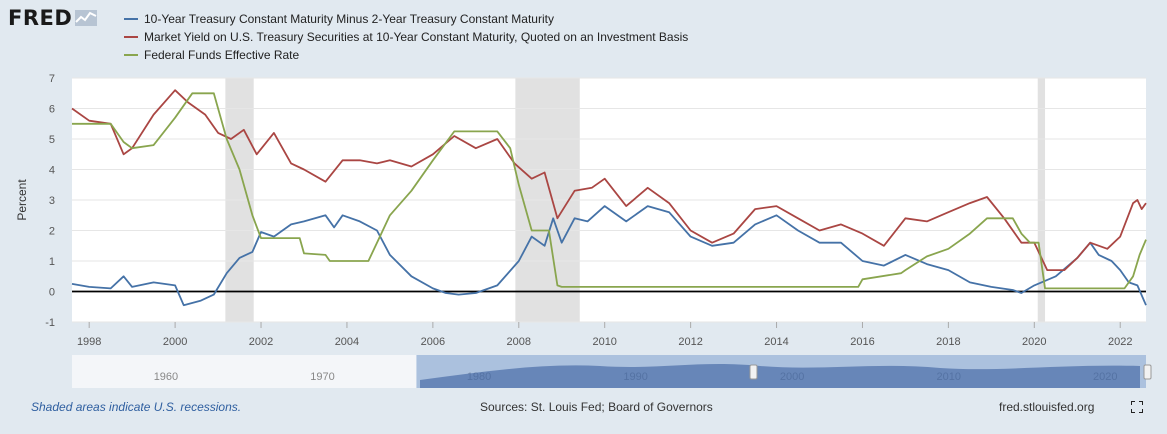  I want to click on legend-label: Federal Funds Effective Rate, so click(222, 55).